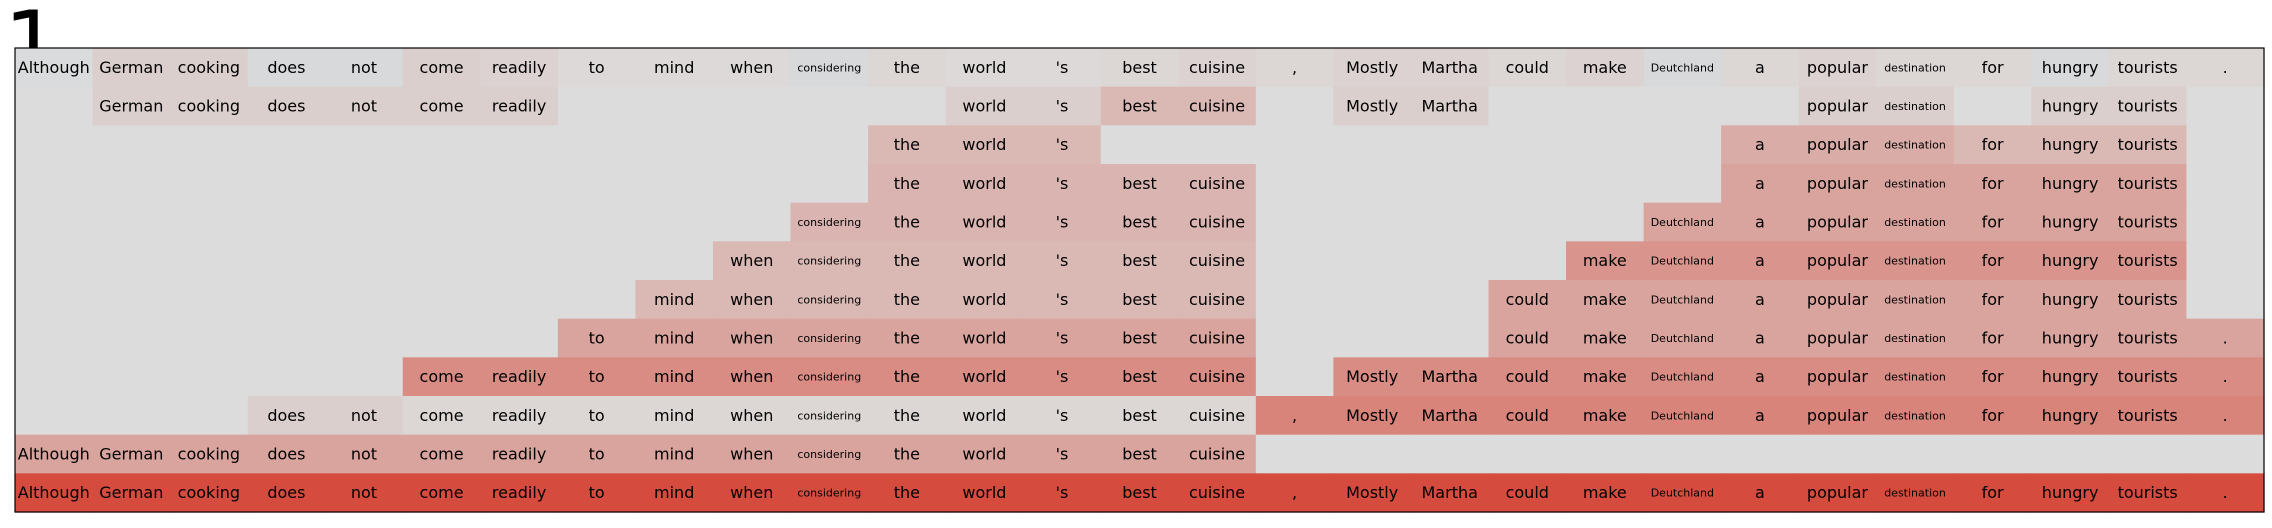 Image resolution: width=2272 pixels, height=528 pixels. I want to click on token-label: Martha, so click(1450, 415).